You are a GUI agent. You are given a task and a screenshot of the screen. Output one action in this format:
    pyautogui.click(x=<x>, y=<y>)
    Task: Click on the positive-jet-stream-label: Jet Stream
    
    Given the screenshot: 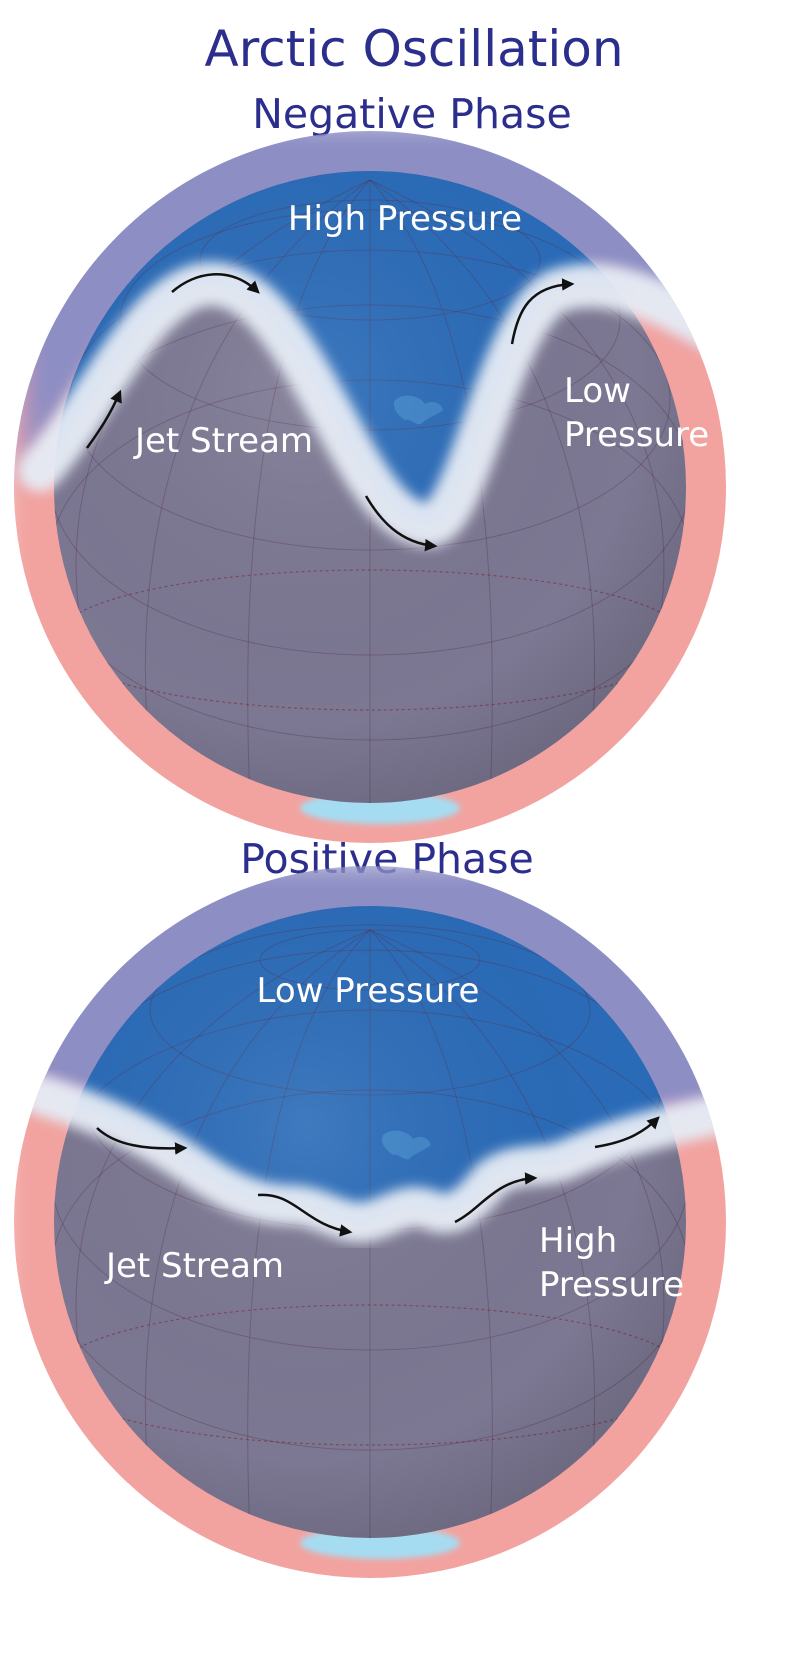 What is the action you would take?
    pyautogui.click(x=194, y=1266)
    